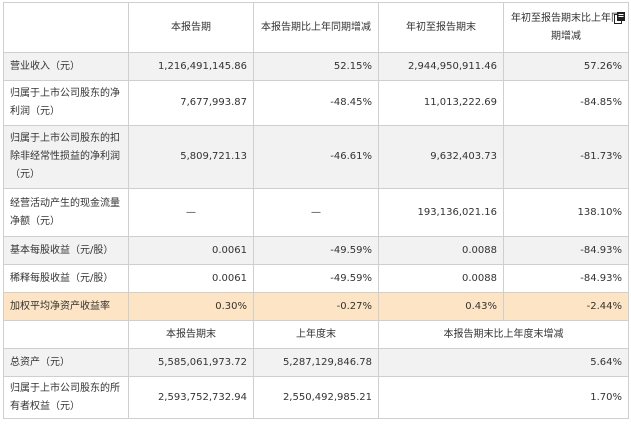 The height and width of the screenshot is (427, 631). Describe the element at coordinates (191, 27) in the screenshot. I see `header-current-period: 本报告期` at that location.